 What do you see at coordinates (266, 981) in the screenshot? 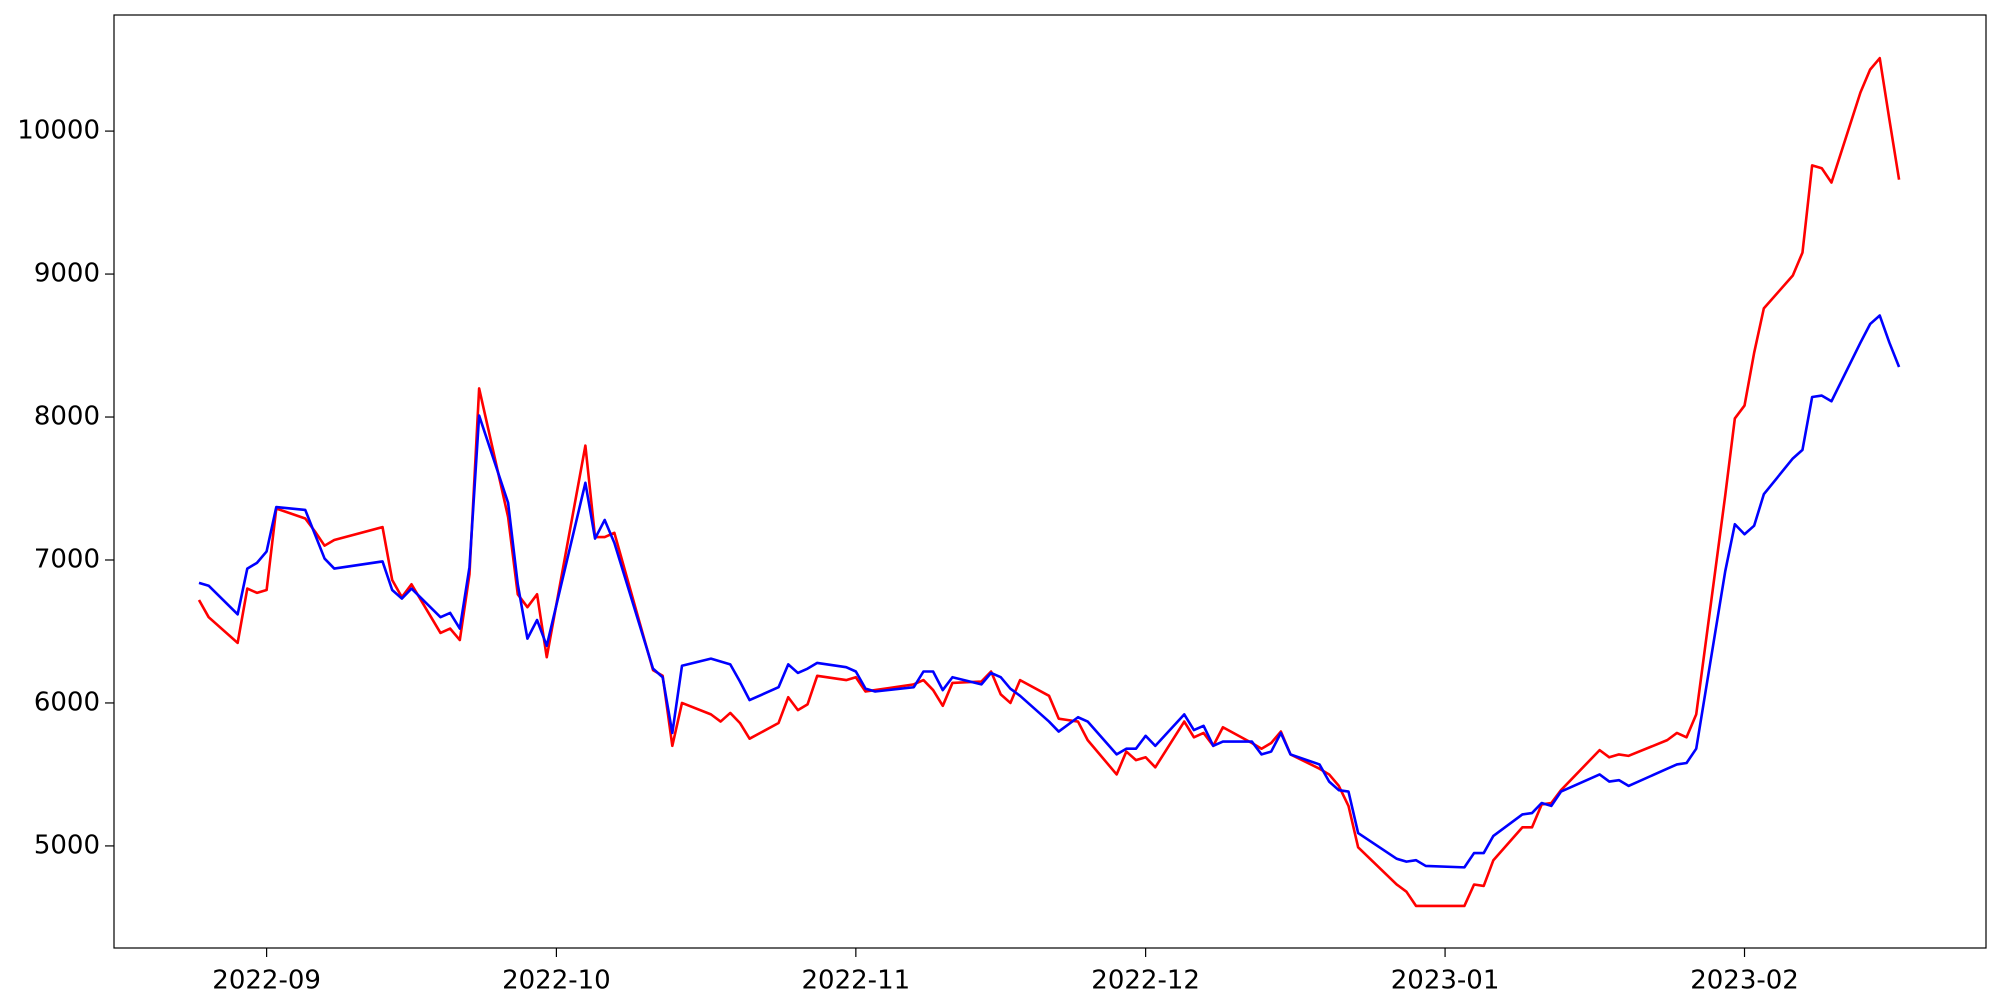
I see `x-tick-label: 2022-09` at bounding box center [266, 981].